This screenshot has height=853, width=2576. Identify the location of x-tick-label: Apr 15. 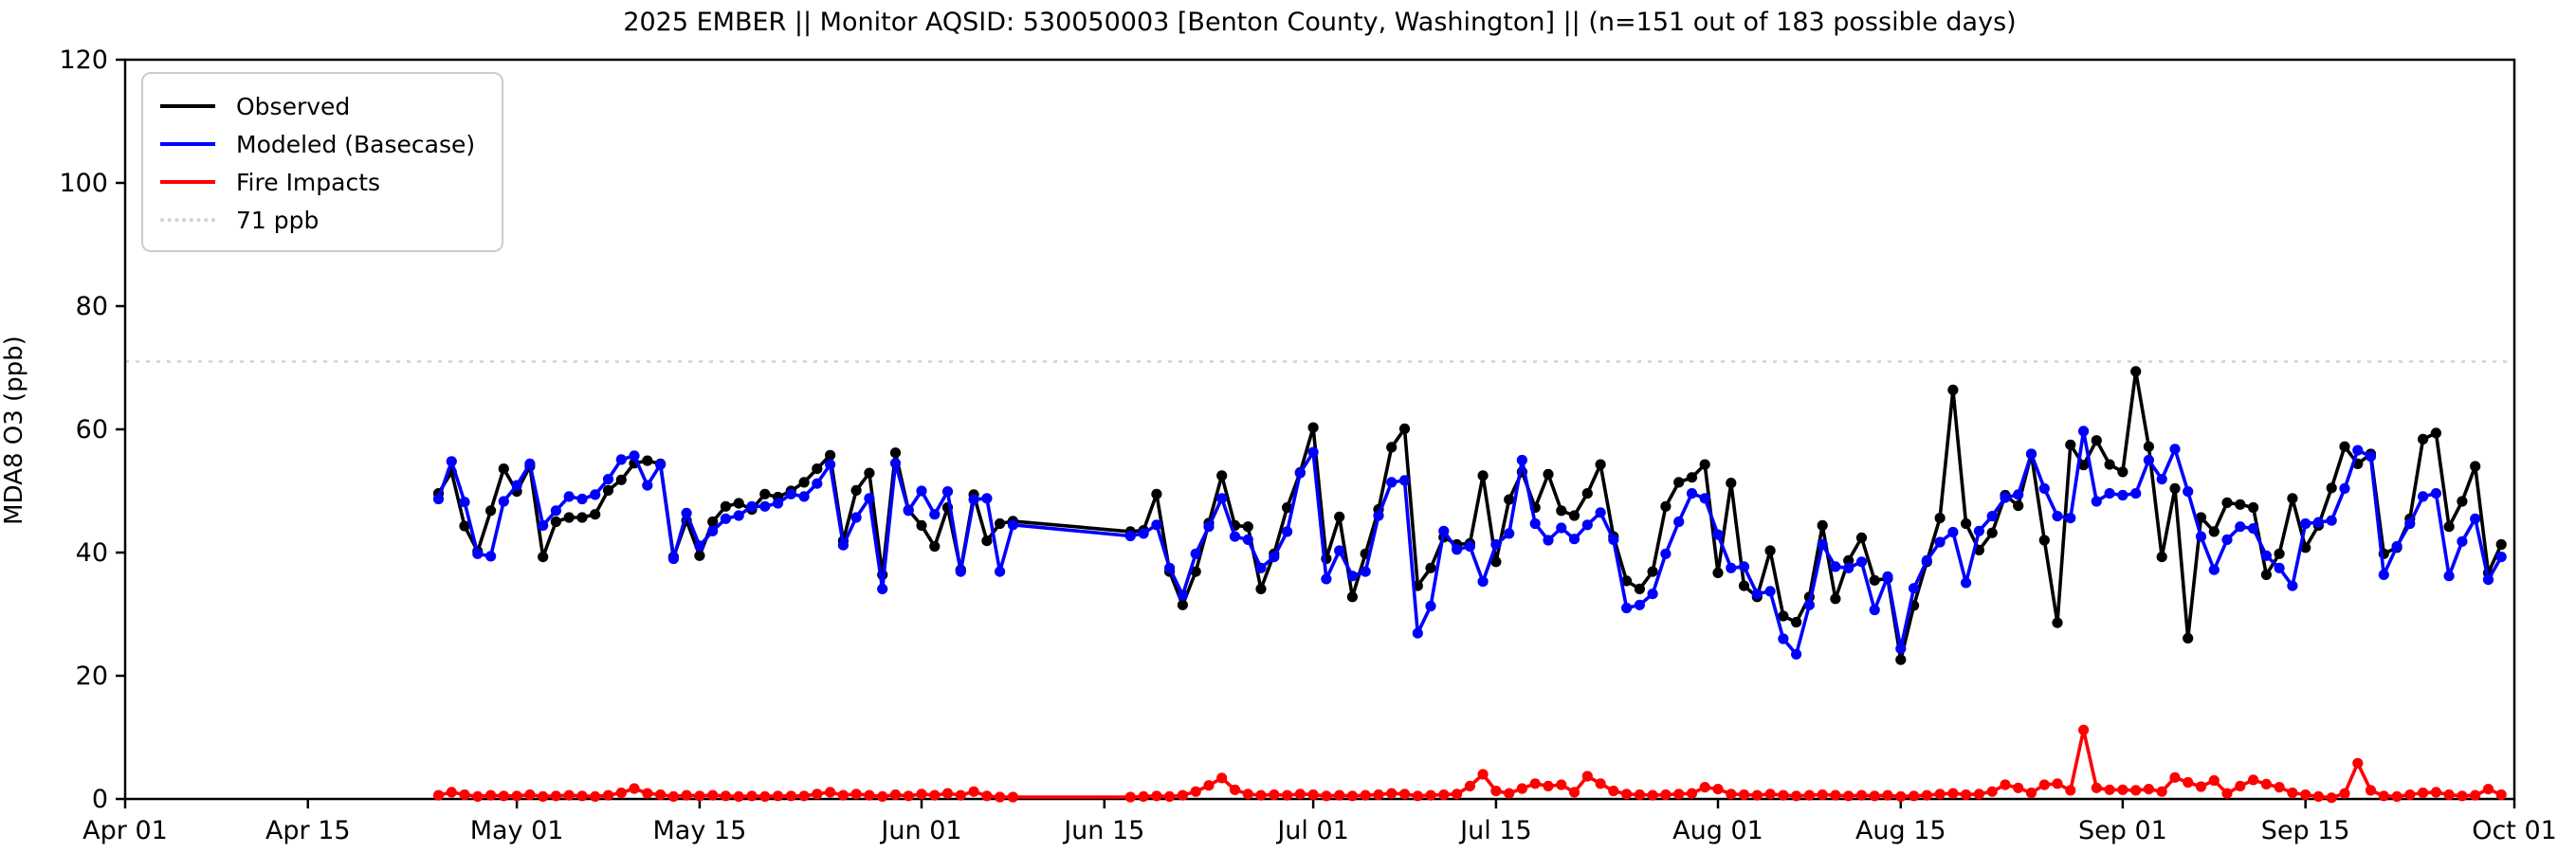
(308, 830).